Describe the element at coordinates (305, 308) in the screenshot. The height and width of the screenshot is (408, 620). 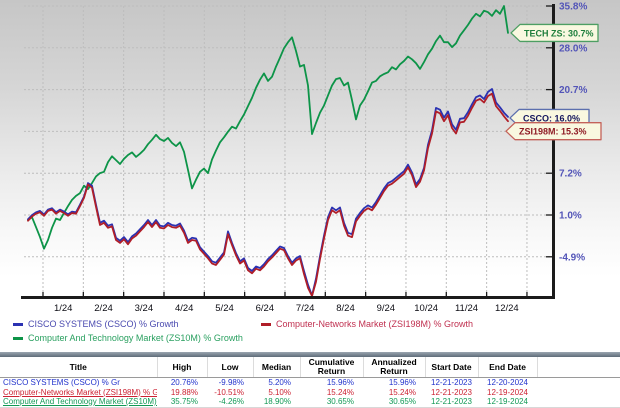
I see `x-axis-label: 7/24` at that location.